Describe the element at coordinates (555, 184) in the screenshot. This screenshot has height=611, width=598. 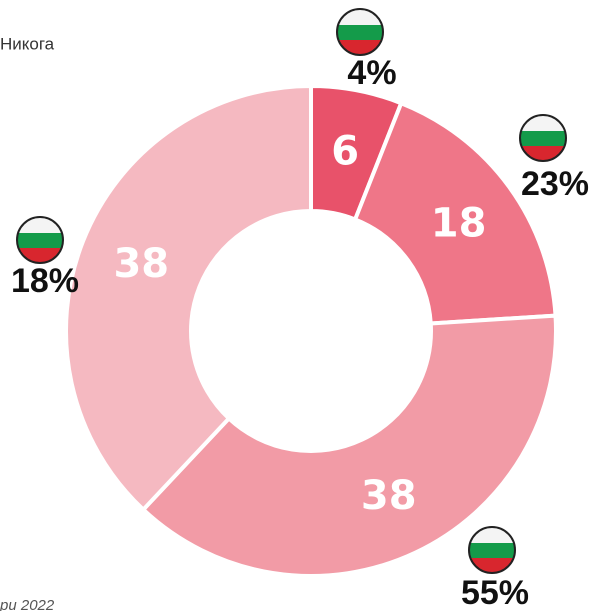
I see `reference-label: 23%` at that location.